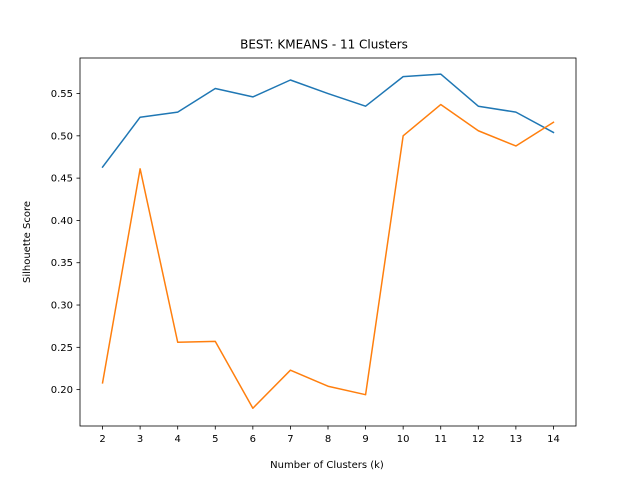 This screenshot has width=640, height=480. What do you see at coordinates (516, 439) in the screenshot?
I see `x-tick-label: 13` at bounding box center [516, 439].